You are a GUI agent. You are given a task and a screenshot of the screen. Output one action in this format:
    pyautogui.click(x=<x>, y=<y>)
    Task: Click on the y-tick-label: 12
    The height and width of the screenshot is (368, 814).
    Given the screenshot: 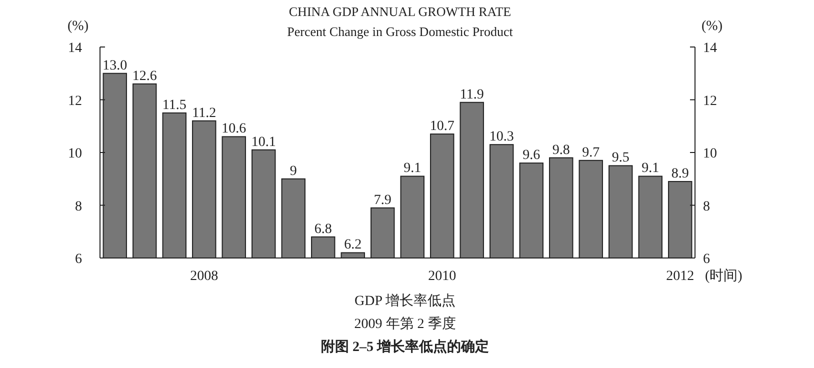 What is the action you would take?
    pyautogui.click(x=75, y=101)
    